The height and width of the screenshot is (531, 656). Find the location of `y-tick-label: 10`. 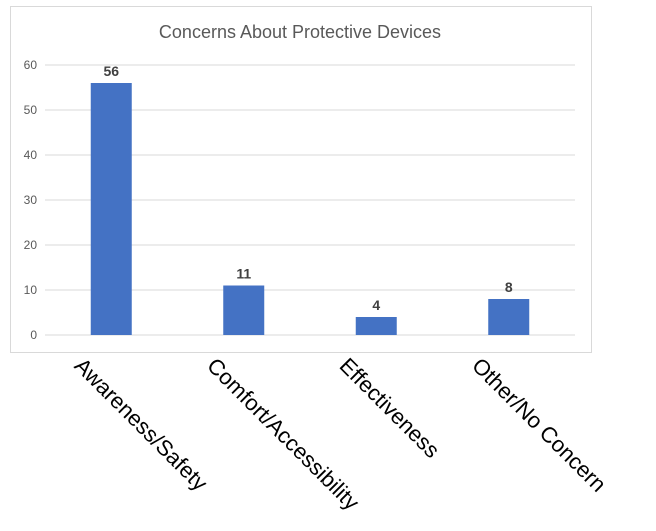

y-tick-label: 10 is located at coordinates (31, 290).